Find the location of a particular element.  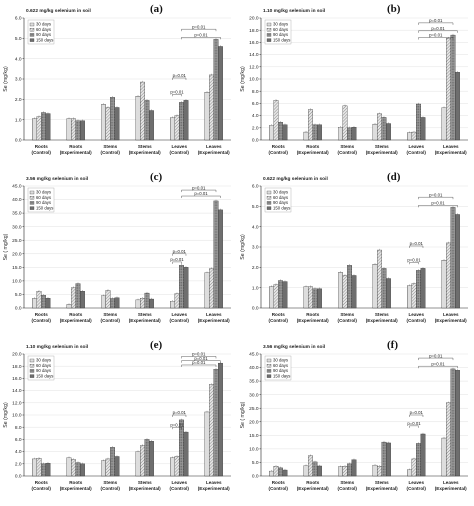

legend-entry: 60 days is located at coordinates (280, 197).